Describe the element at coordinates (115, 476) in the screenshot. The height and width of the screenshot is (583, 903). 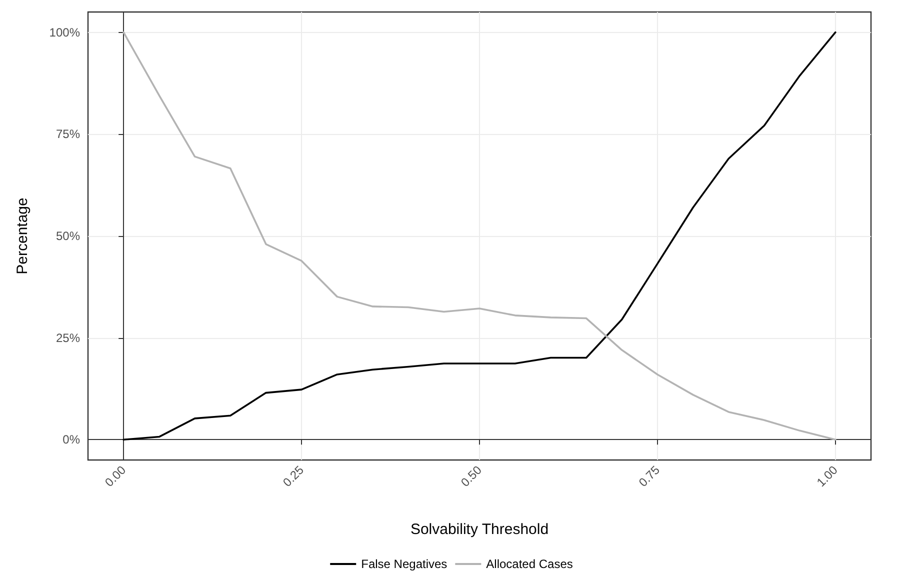
I see `x-tick-label: 0.00` at that location.